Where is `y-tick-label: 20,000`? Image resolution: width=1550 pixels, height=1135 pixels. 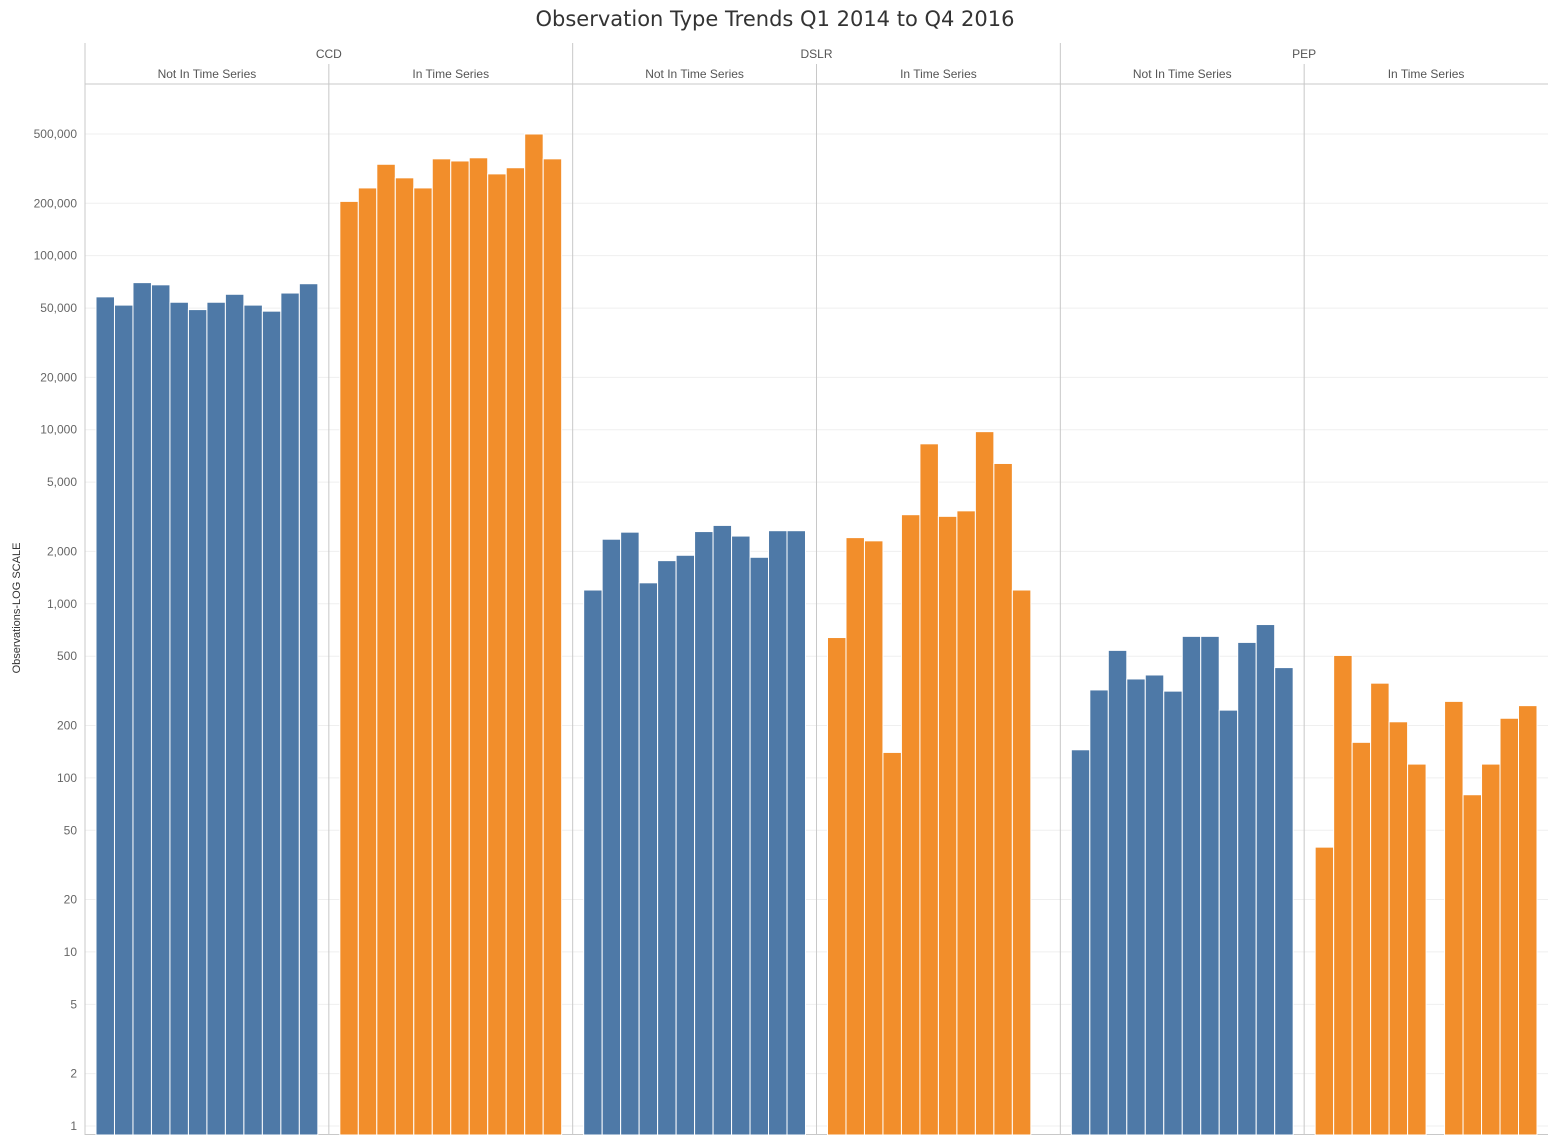
y-tick-label: 20,000 is located at coordinates (58, 377).